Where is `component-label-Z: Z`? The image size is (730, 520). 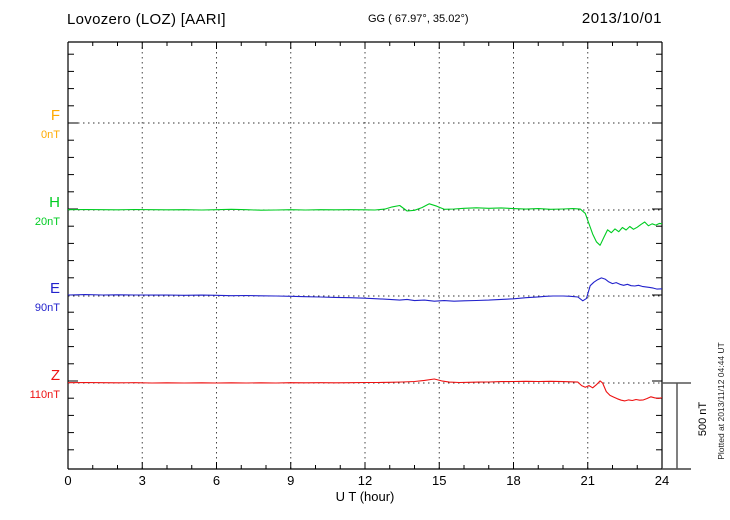 component-label-Z: Z is located at coordinates (55, 375).